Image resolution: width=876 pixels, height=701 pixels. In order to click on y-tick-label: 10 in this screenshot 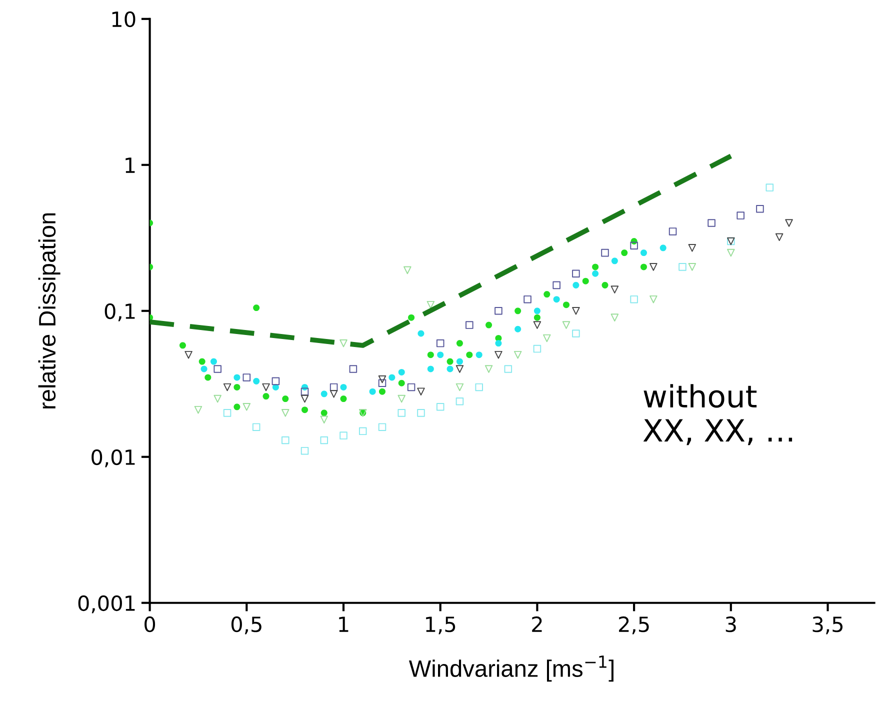, I will do `click(124, 19)`.